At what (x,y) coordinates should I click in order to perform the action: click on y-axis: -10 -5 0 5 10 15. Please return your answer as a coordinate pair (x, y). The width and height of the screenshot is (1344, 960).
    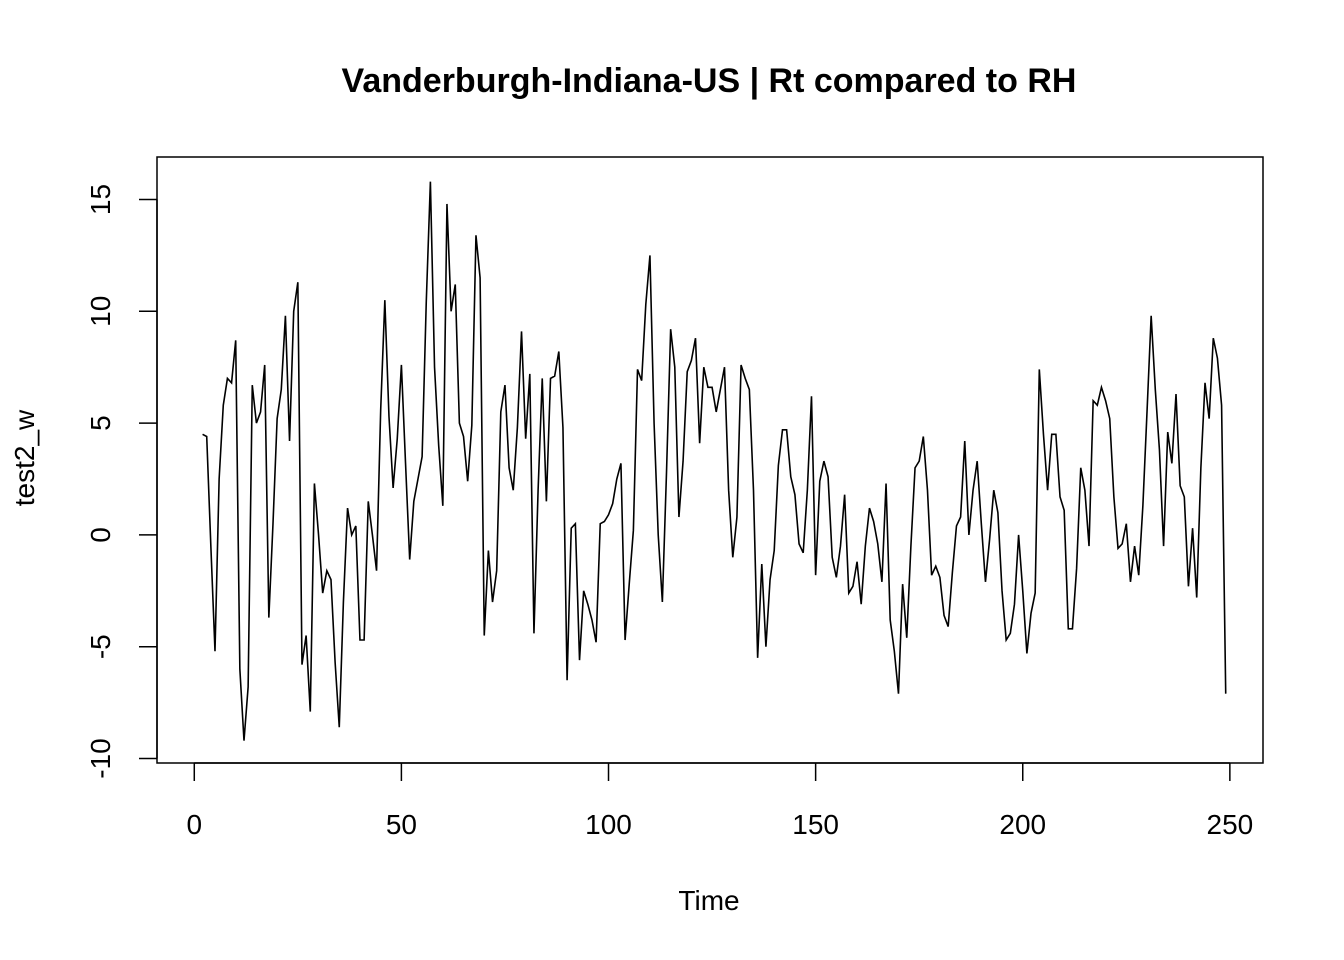
    Looking at the image, I should click on (121, 481).